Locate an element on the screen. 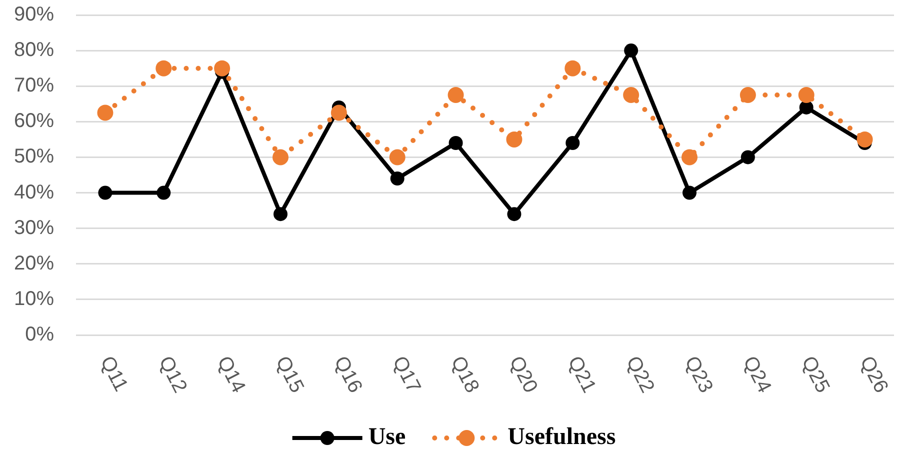  y-tick-label: 90% is located at coordinates (34, 15).